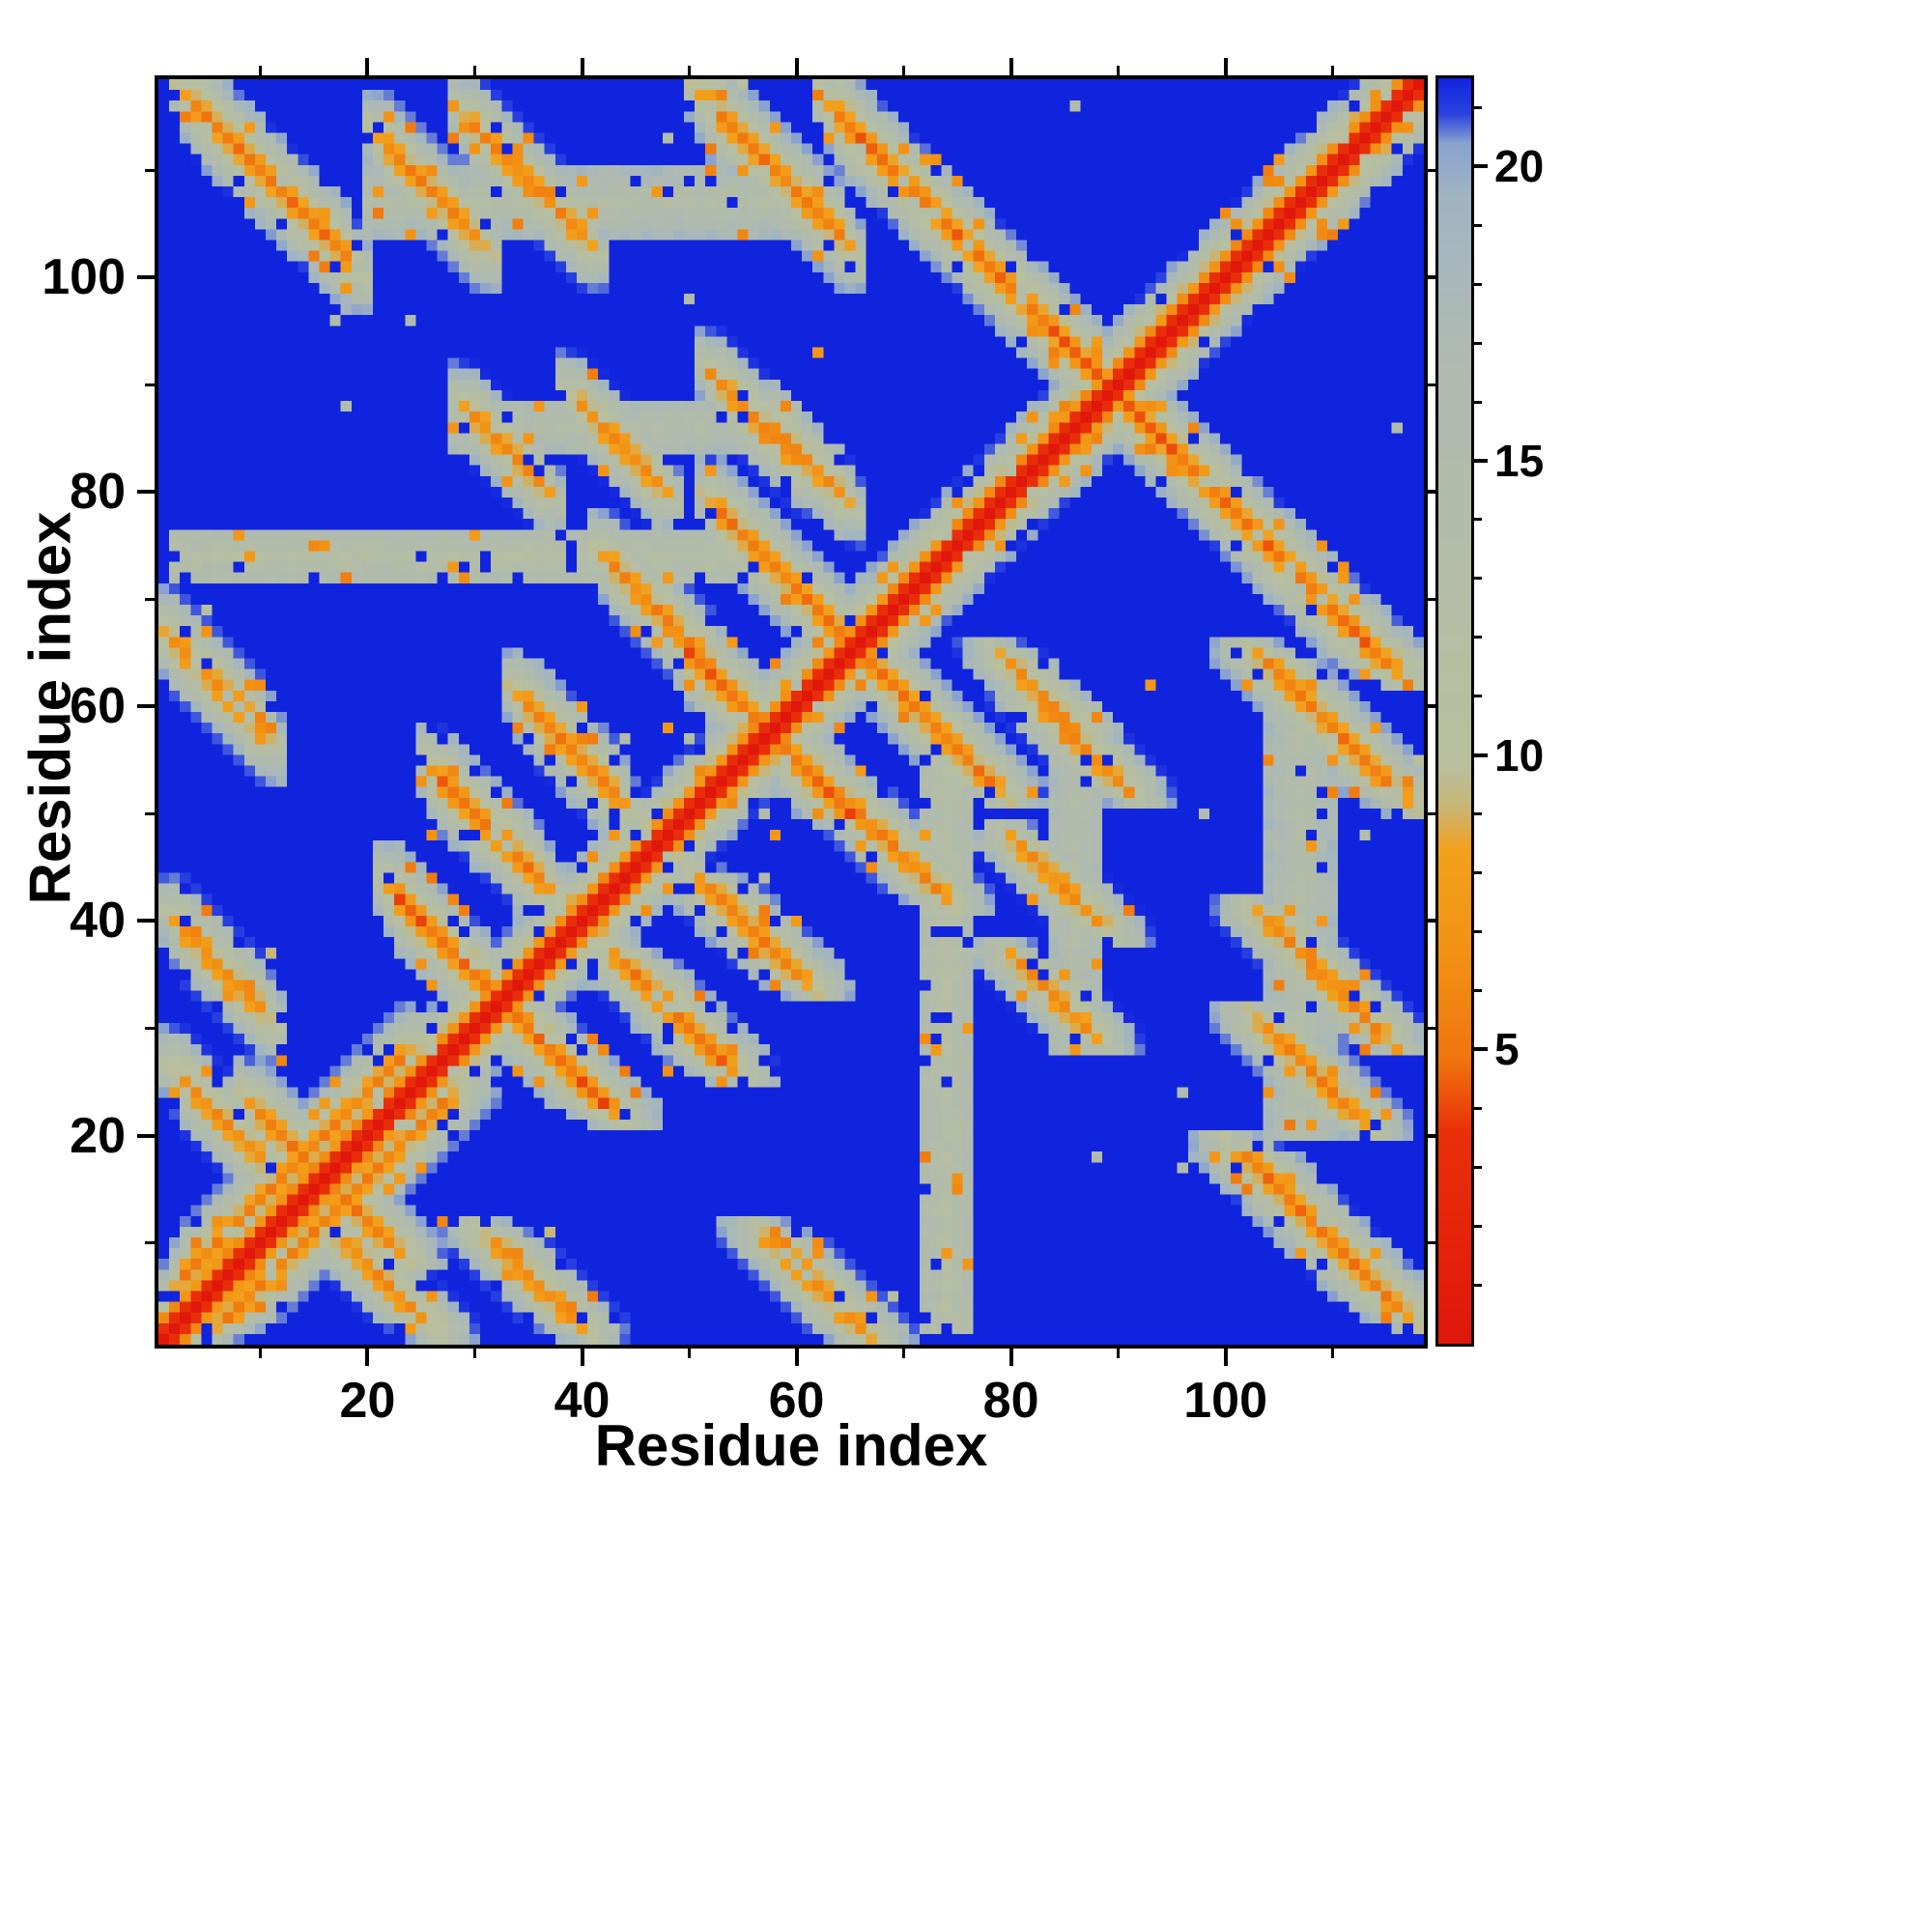  Describe the element at coordinates (1489, 711) in the screenshot. I see `colorbar: 5 10 15 20` at that location.